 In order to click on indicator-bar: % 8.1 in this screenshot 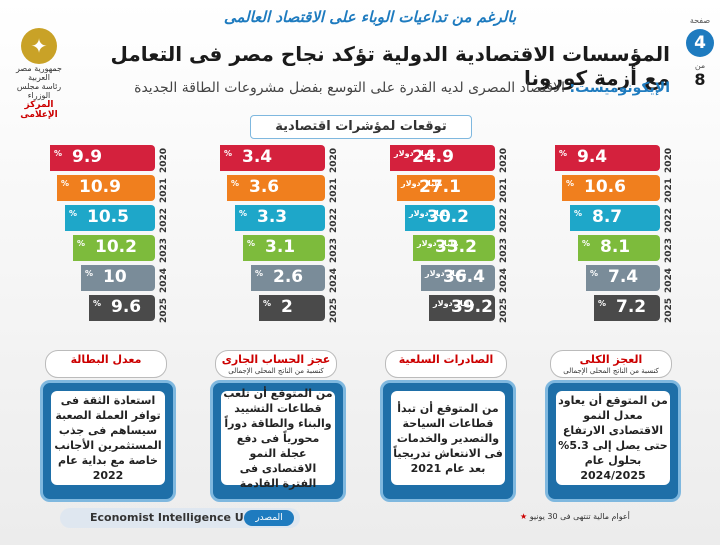, I will do `click(619, 248)`.